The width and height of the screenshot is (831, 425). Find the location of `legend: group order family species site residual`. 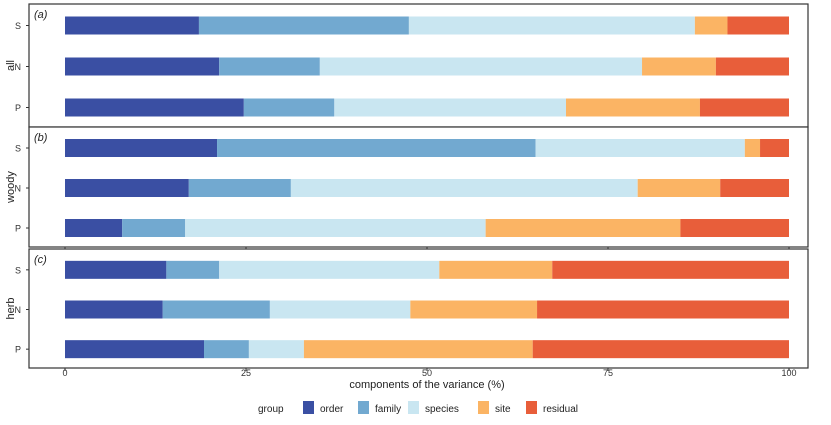

legend: group order family species site residual is located at coordinates (418, 408).